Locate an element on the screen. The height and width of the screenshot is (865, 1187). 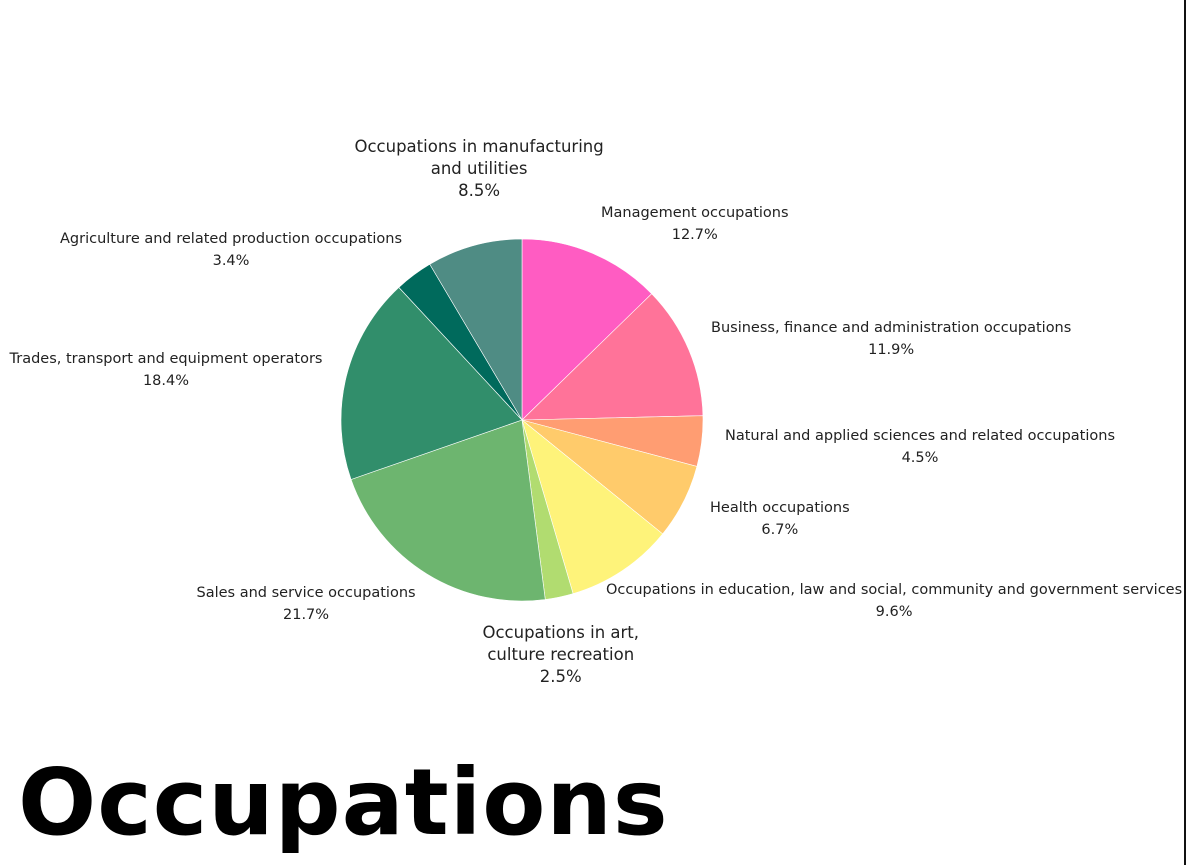
slice-label-text: and utilities is located at coordinates (479, 168).